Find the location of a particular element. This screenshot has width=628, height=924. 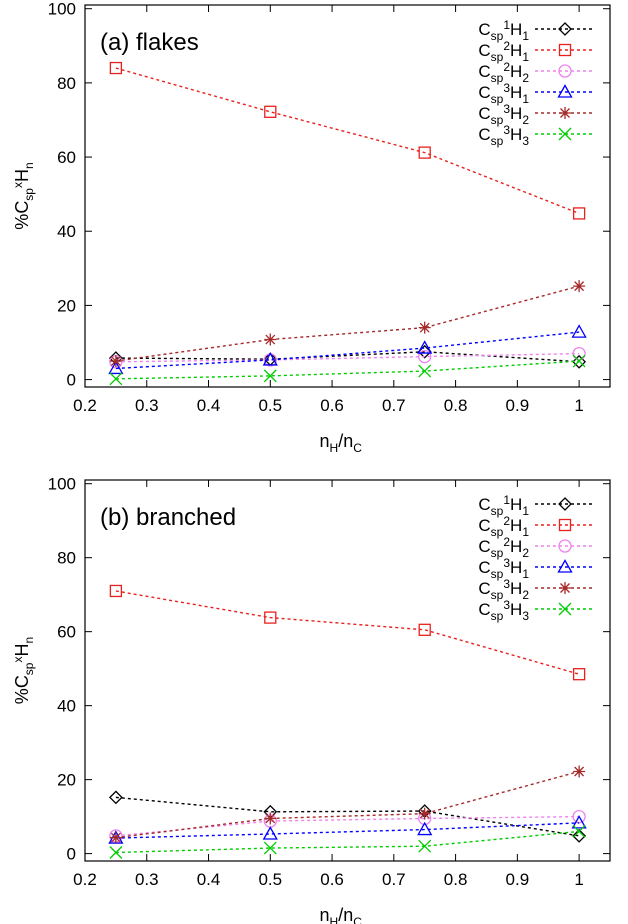

y-tick-label: 100 is located at coordinates (62, 9).